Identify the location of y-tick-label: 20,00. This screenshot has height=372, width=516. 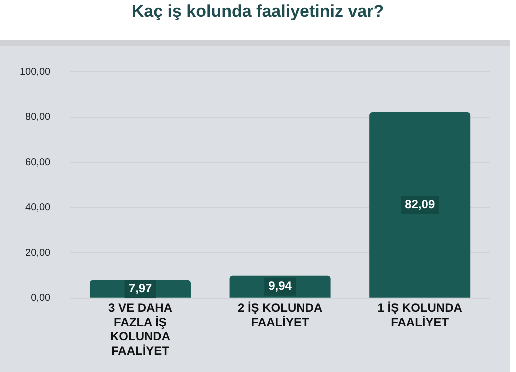
(39, 253).